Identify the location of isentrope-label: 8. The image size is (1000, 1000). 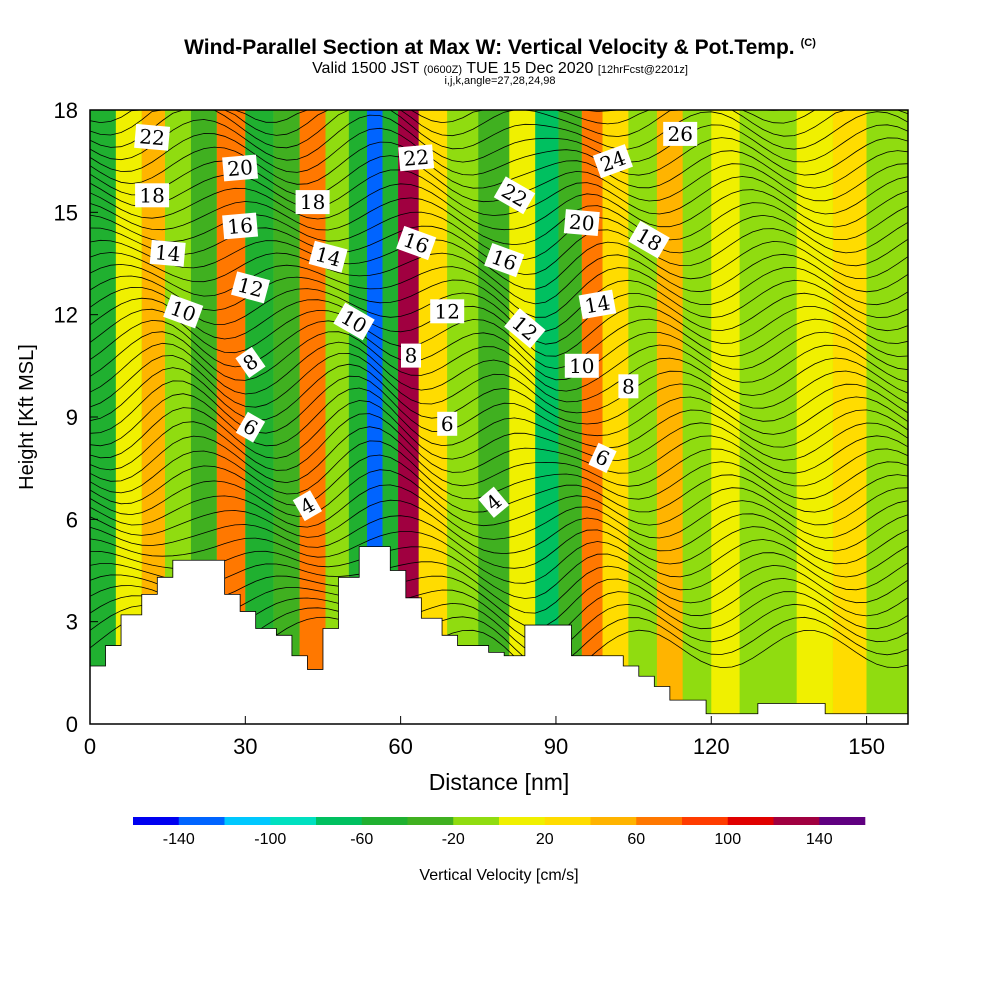
(411, 355).